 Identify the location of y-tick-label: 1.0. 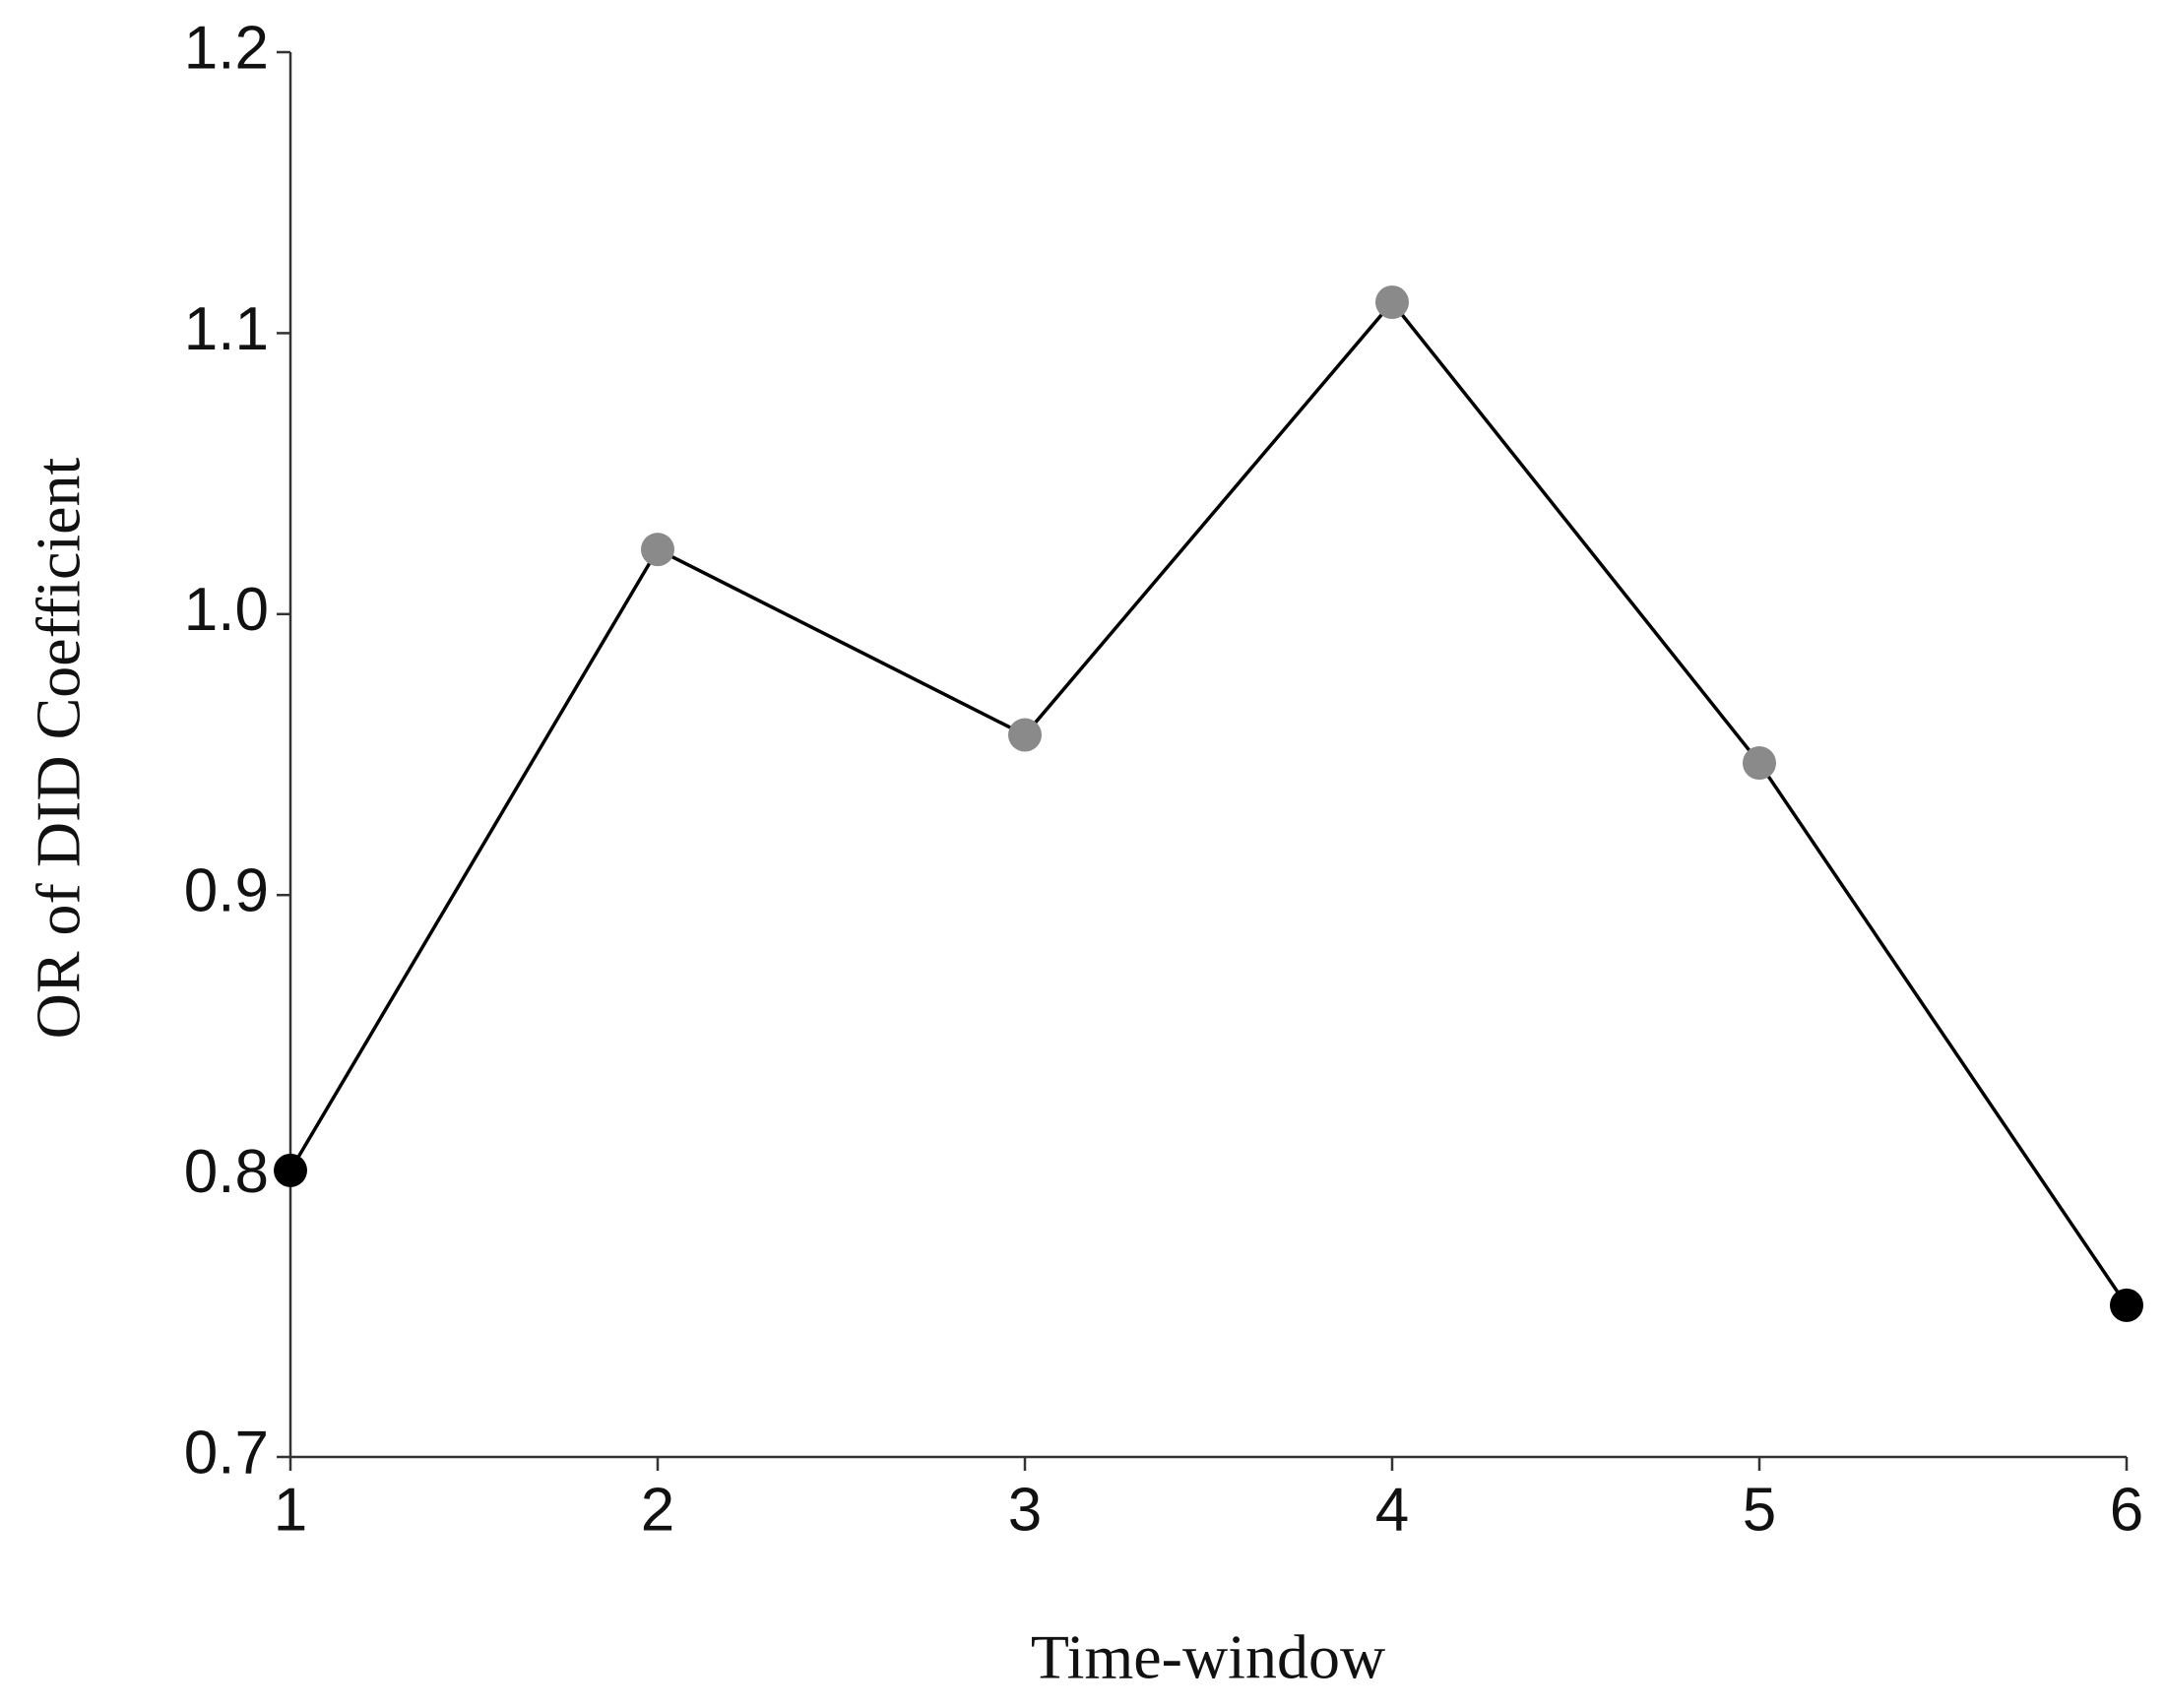
(226, 610).